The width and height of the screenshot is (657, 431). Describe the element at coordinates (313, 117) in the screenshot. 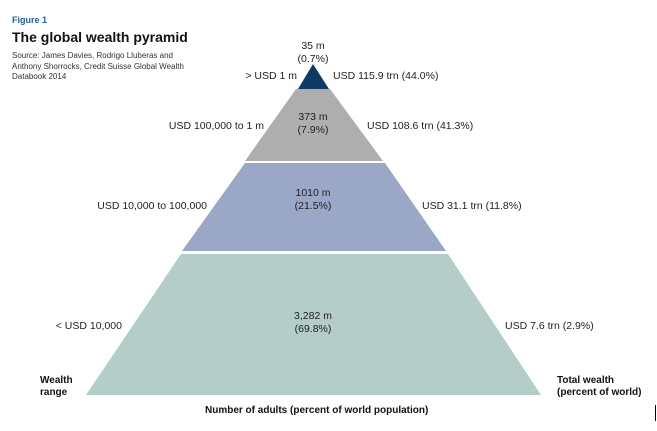

I see `tier-adults: 373 m` at that location.